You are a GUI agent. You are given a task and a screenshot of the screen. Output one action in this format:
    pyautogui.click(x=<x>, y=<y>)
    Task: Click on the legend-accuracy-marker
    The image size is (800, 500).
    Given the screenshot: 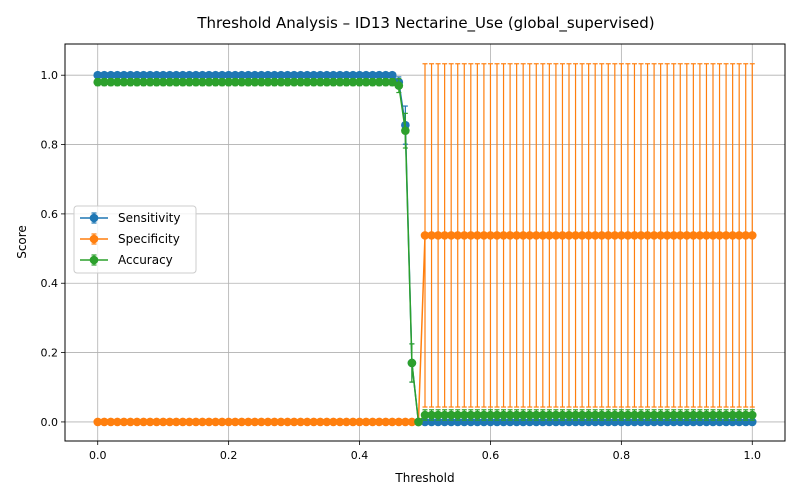 What is the action you would take?
    pyautogui.click(x=94, y=260)
    